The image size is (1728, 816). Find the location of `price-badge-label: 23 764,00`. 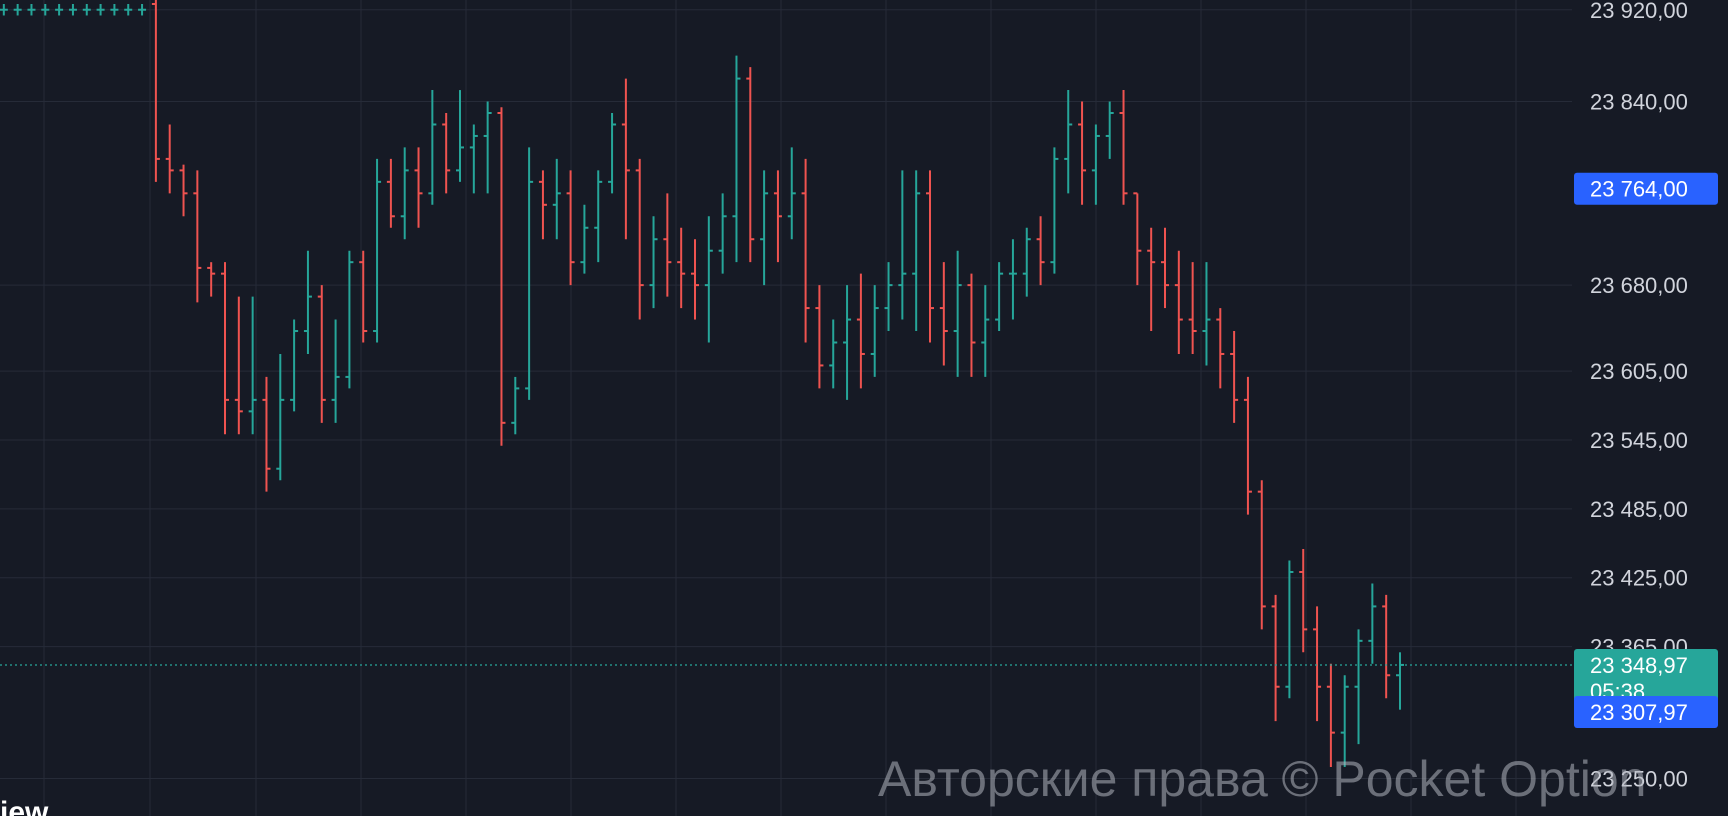

price-badge-label: 23 764,00 is located at coordinates (1639, 189).